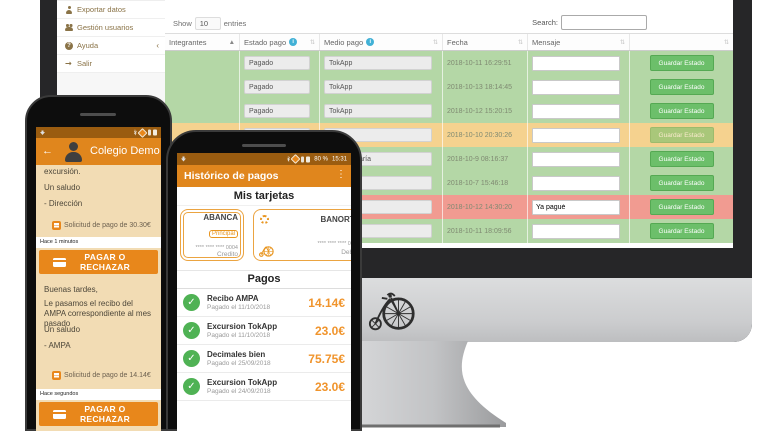  What do you see at coordinates (98, 242) in the screenshot?
I see `message-timestamp: Hace 1 minutos` at bounding box center [98, 242].